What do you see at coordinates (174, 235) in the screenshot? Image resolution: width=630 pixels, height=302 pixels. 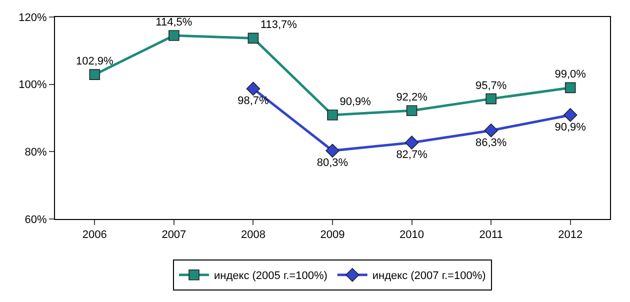 I see `x-tick-label: 2007` at bounding box center [174, 235].